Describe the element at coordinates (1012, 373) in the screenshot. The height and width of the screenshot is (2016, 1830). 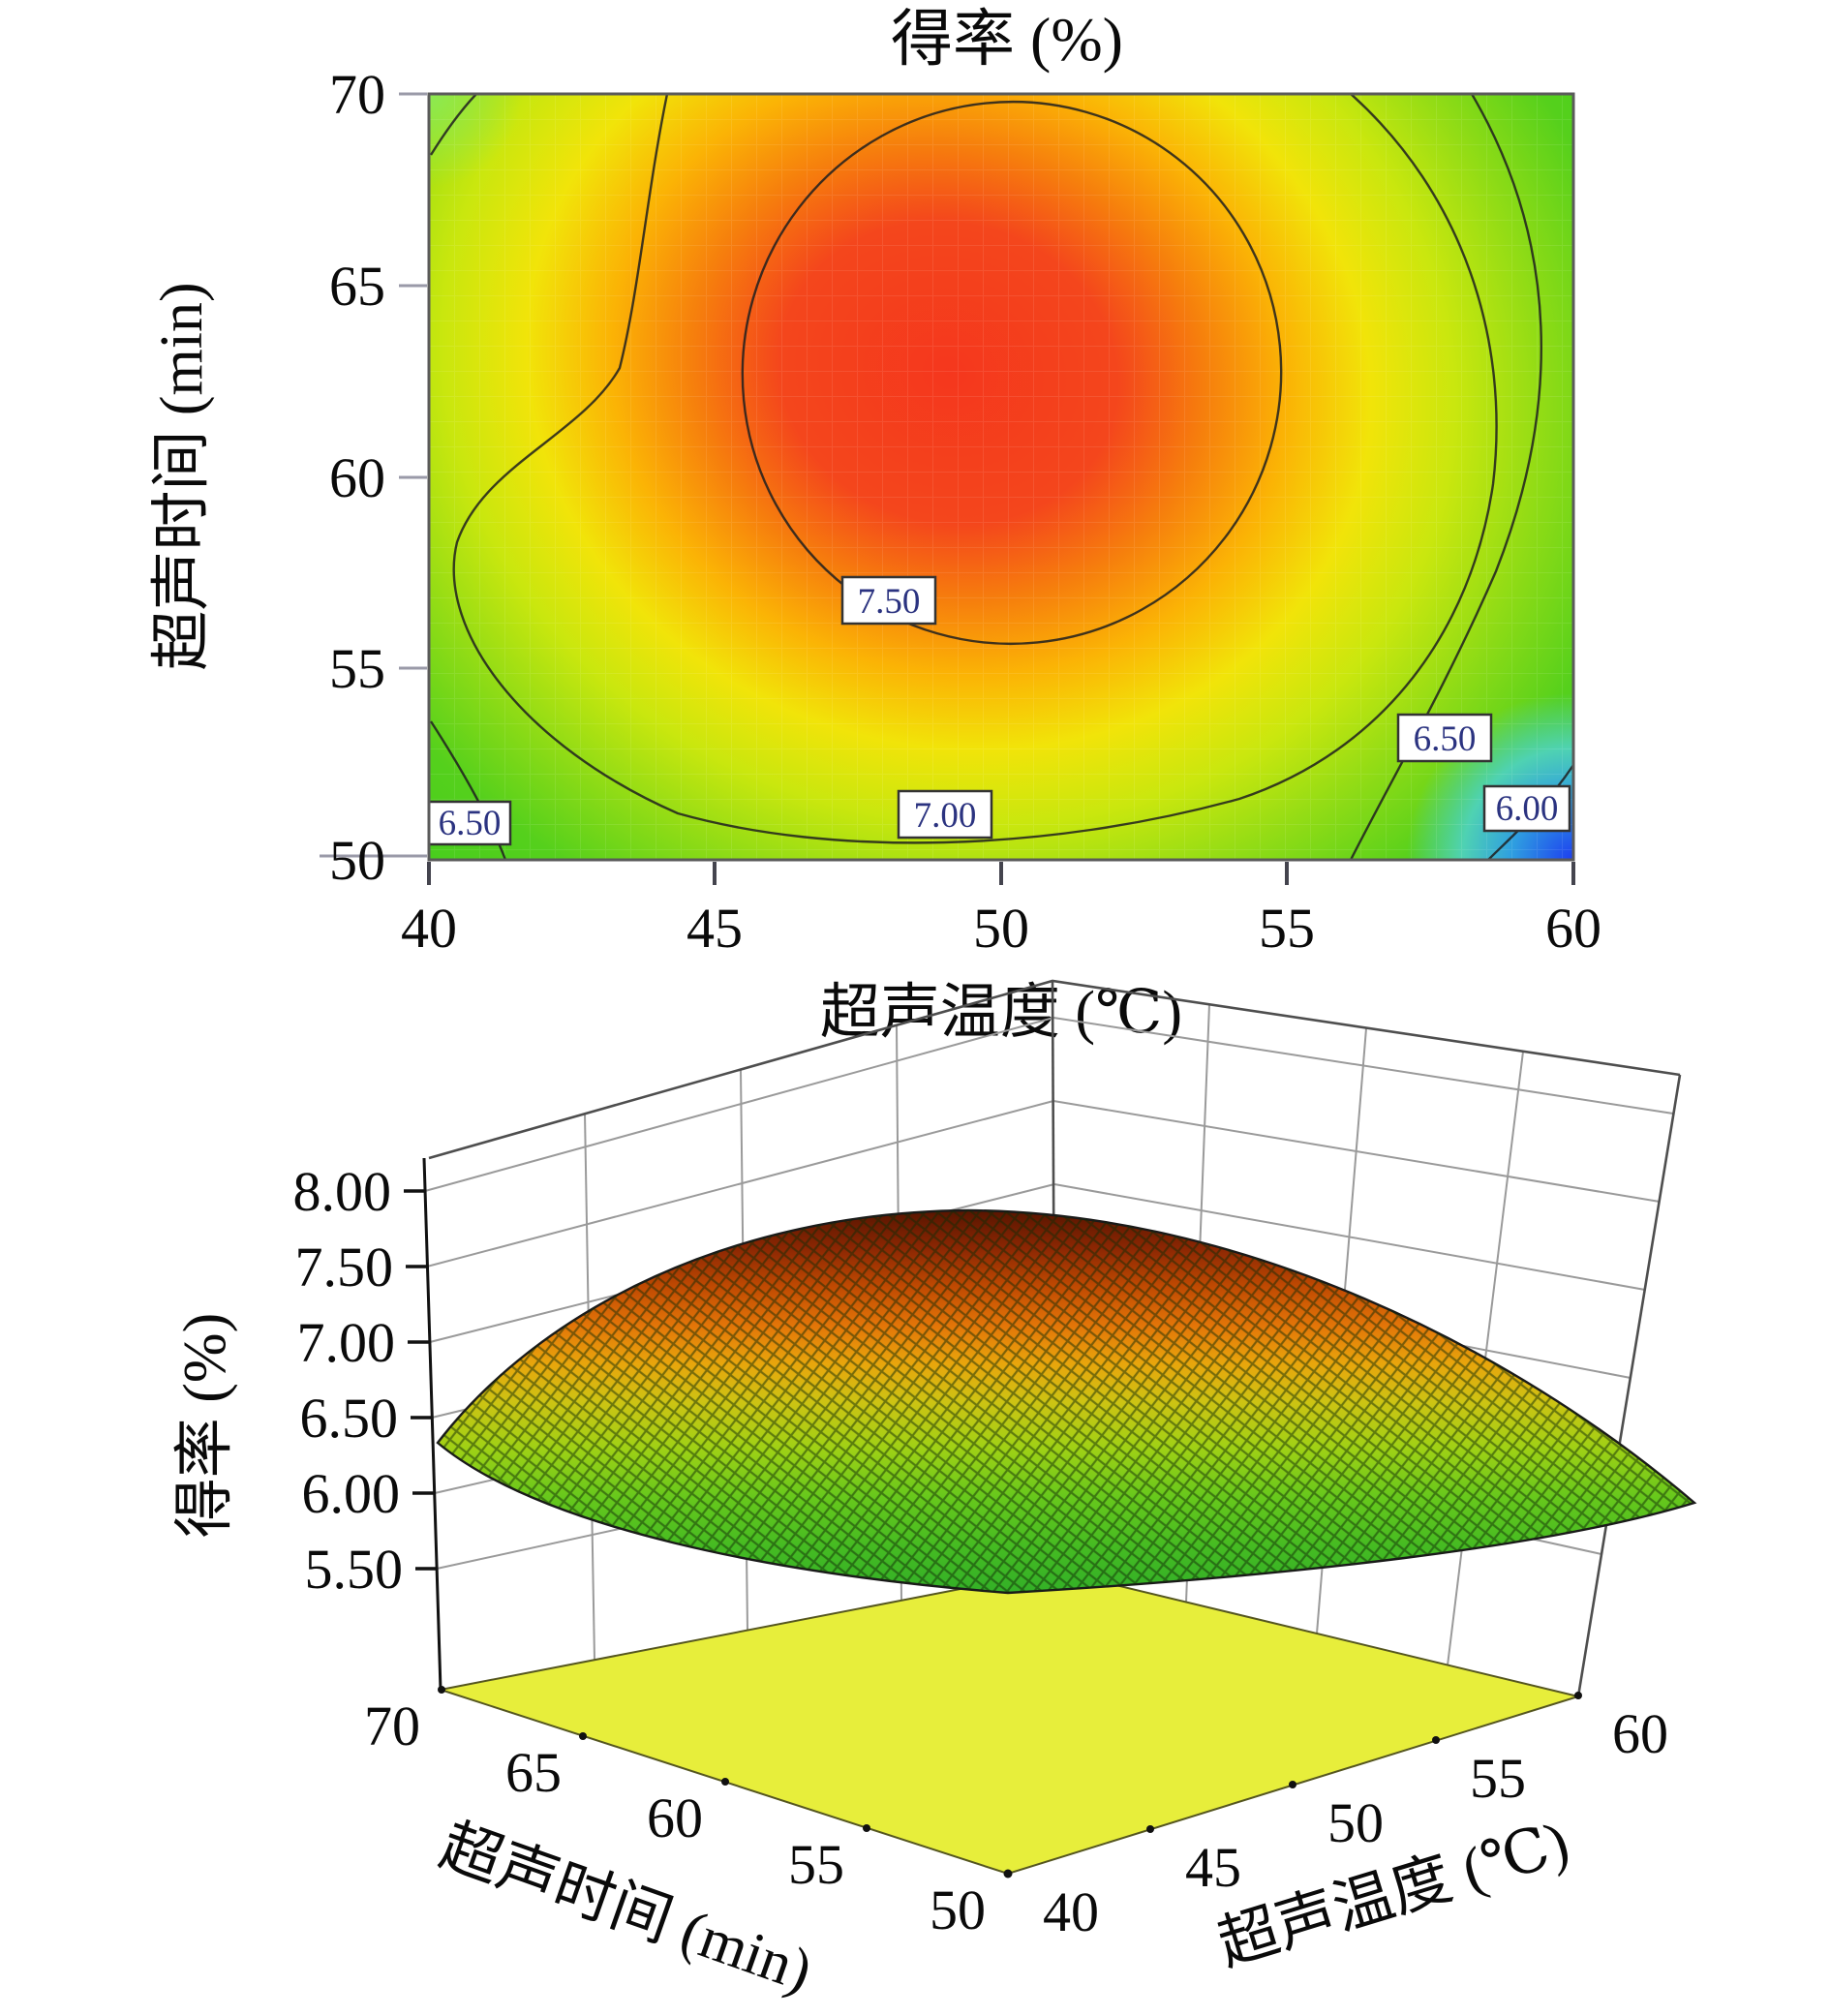
I see `contour-line-7.50` at that location.